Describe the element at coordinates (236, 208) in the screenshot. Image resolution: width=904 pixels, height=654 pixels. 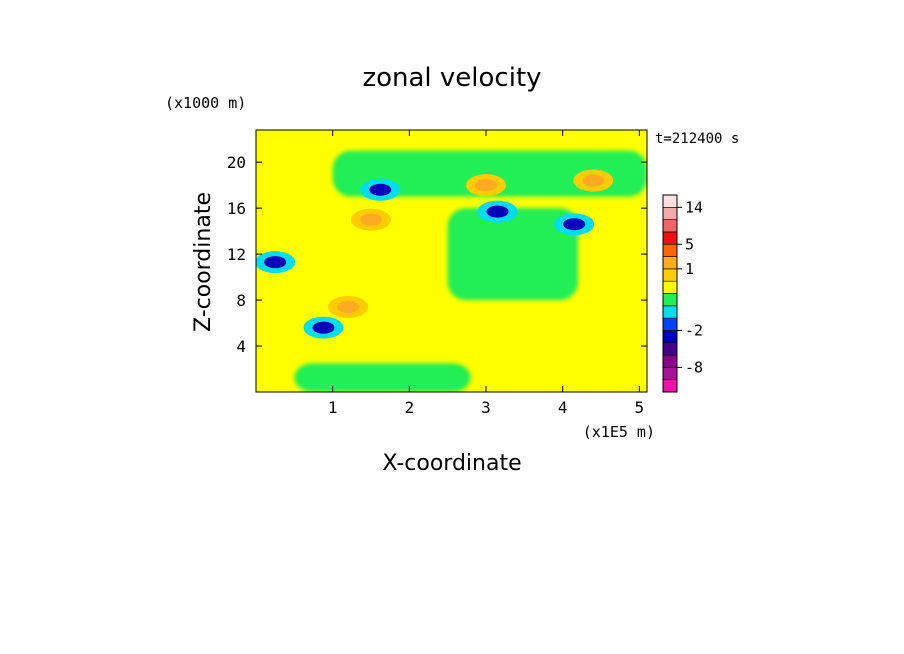
I see `y-tick-label: 16` at that location.